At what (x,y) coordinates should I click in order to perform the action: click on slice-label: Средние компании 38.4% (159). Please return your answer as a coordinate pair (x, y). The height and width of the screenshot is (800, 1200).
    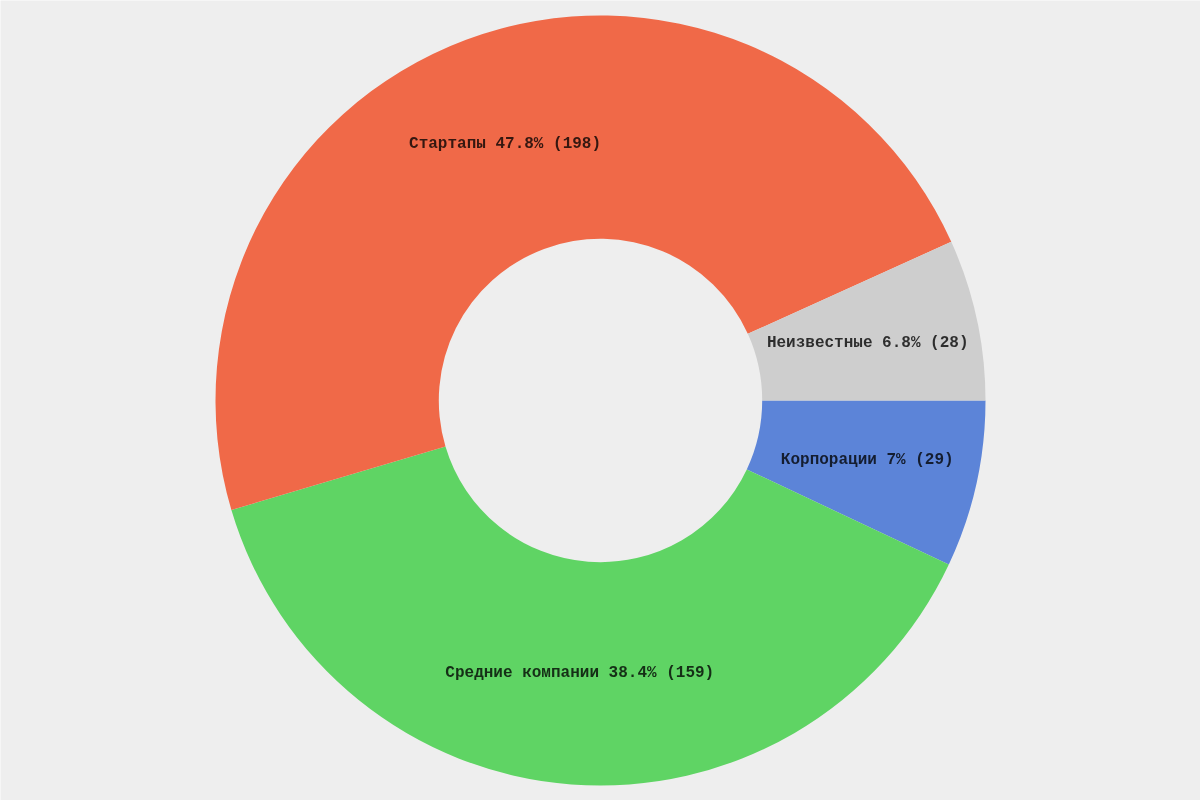
    Looking at the image, I should click on (580, 673).